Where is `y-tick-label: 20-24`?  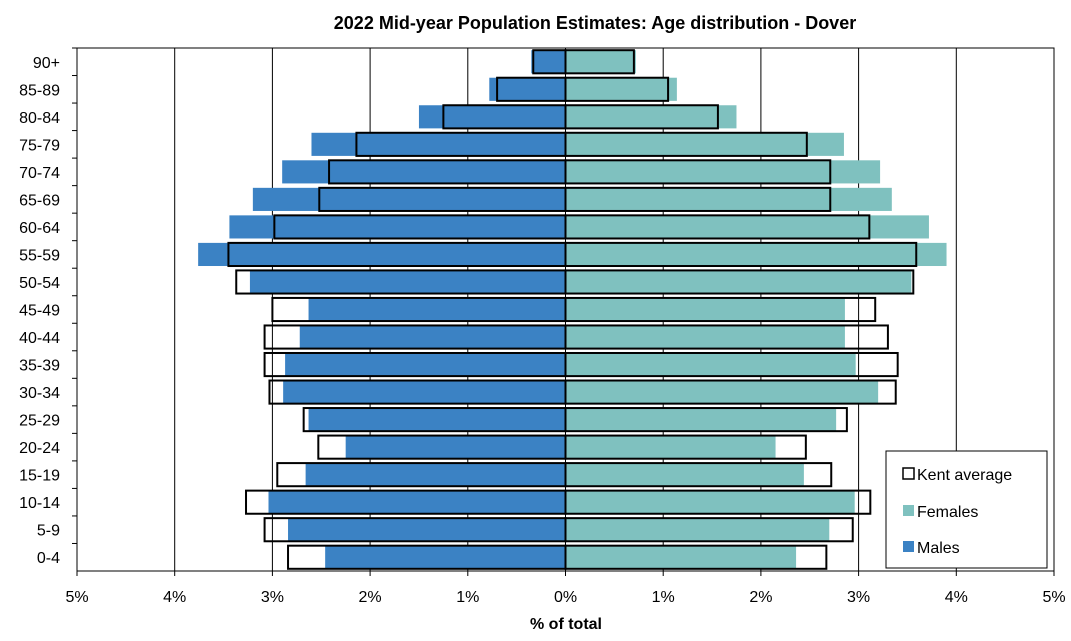
y-tick-label: 20-24 is located at coordinates (39, 448).